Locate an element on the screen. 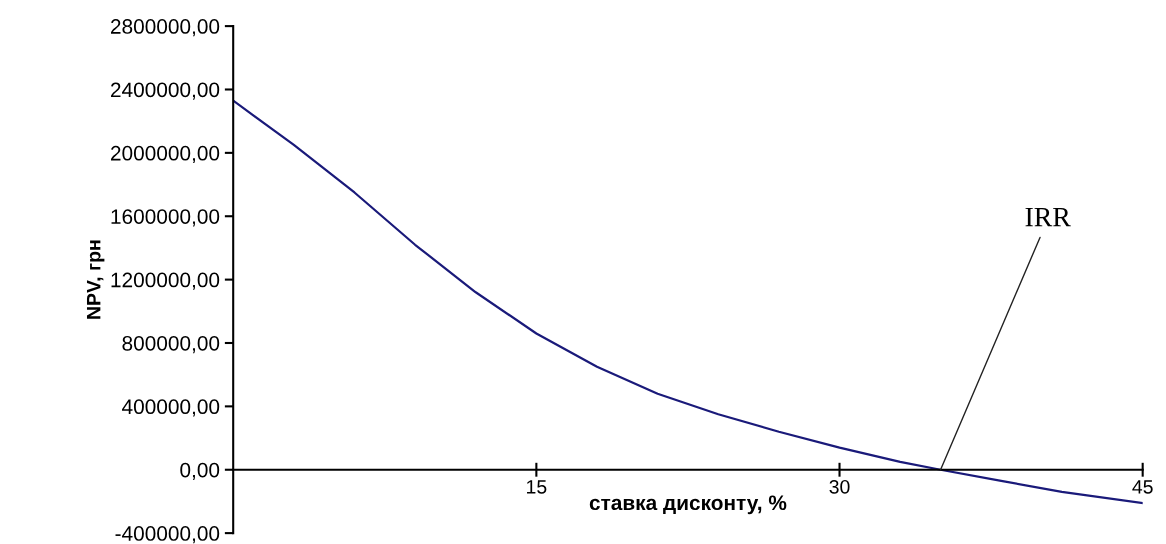  y-tick-label: 400000,00 is located at coordinates (171, 408).